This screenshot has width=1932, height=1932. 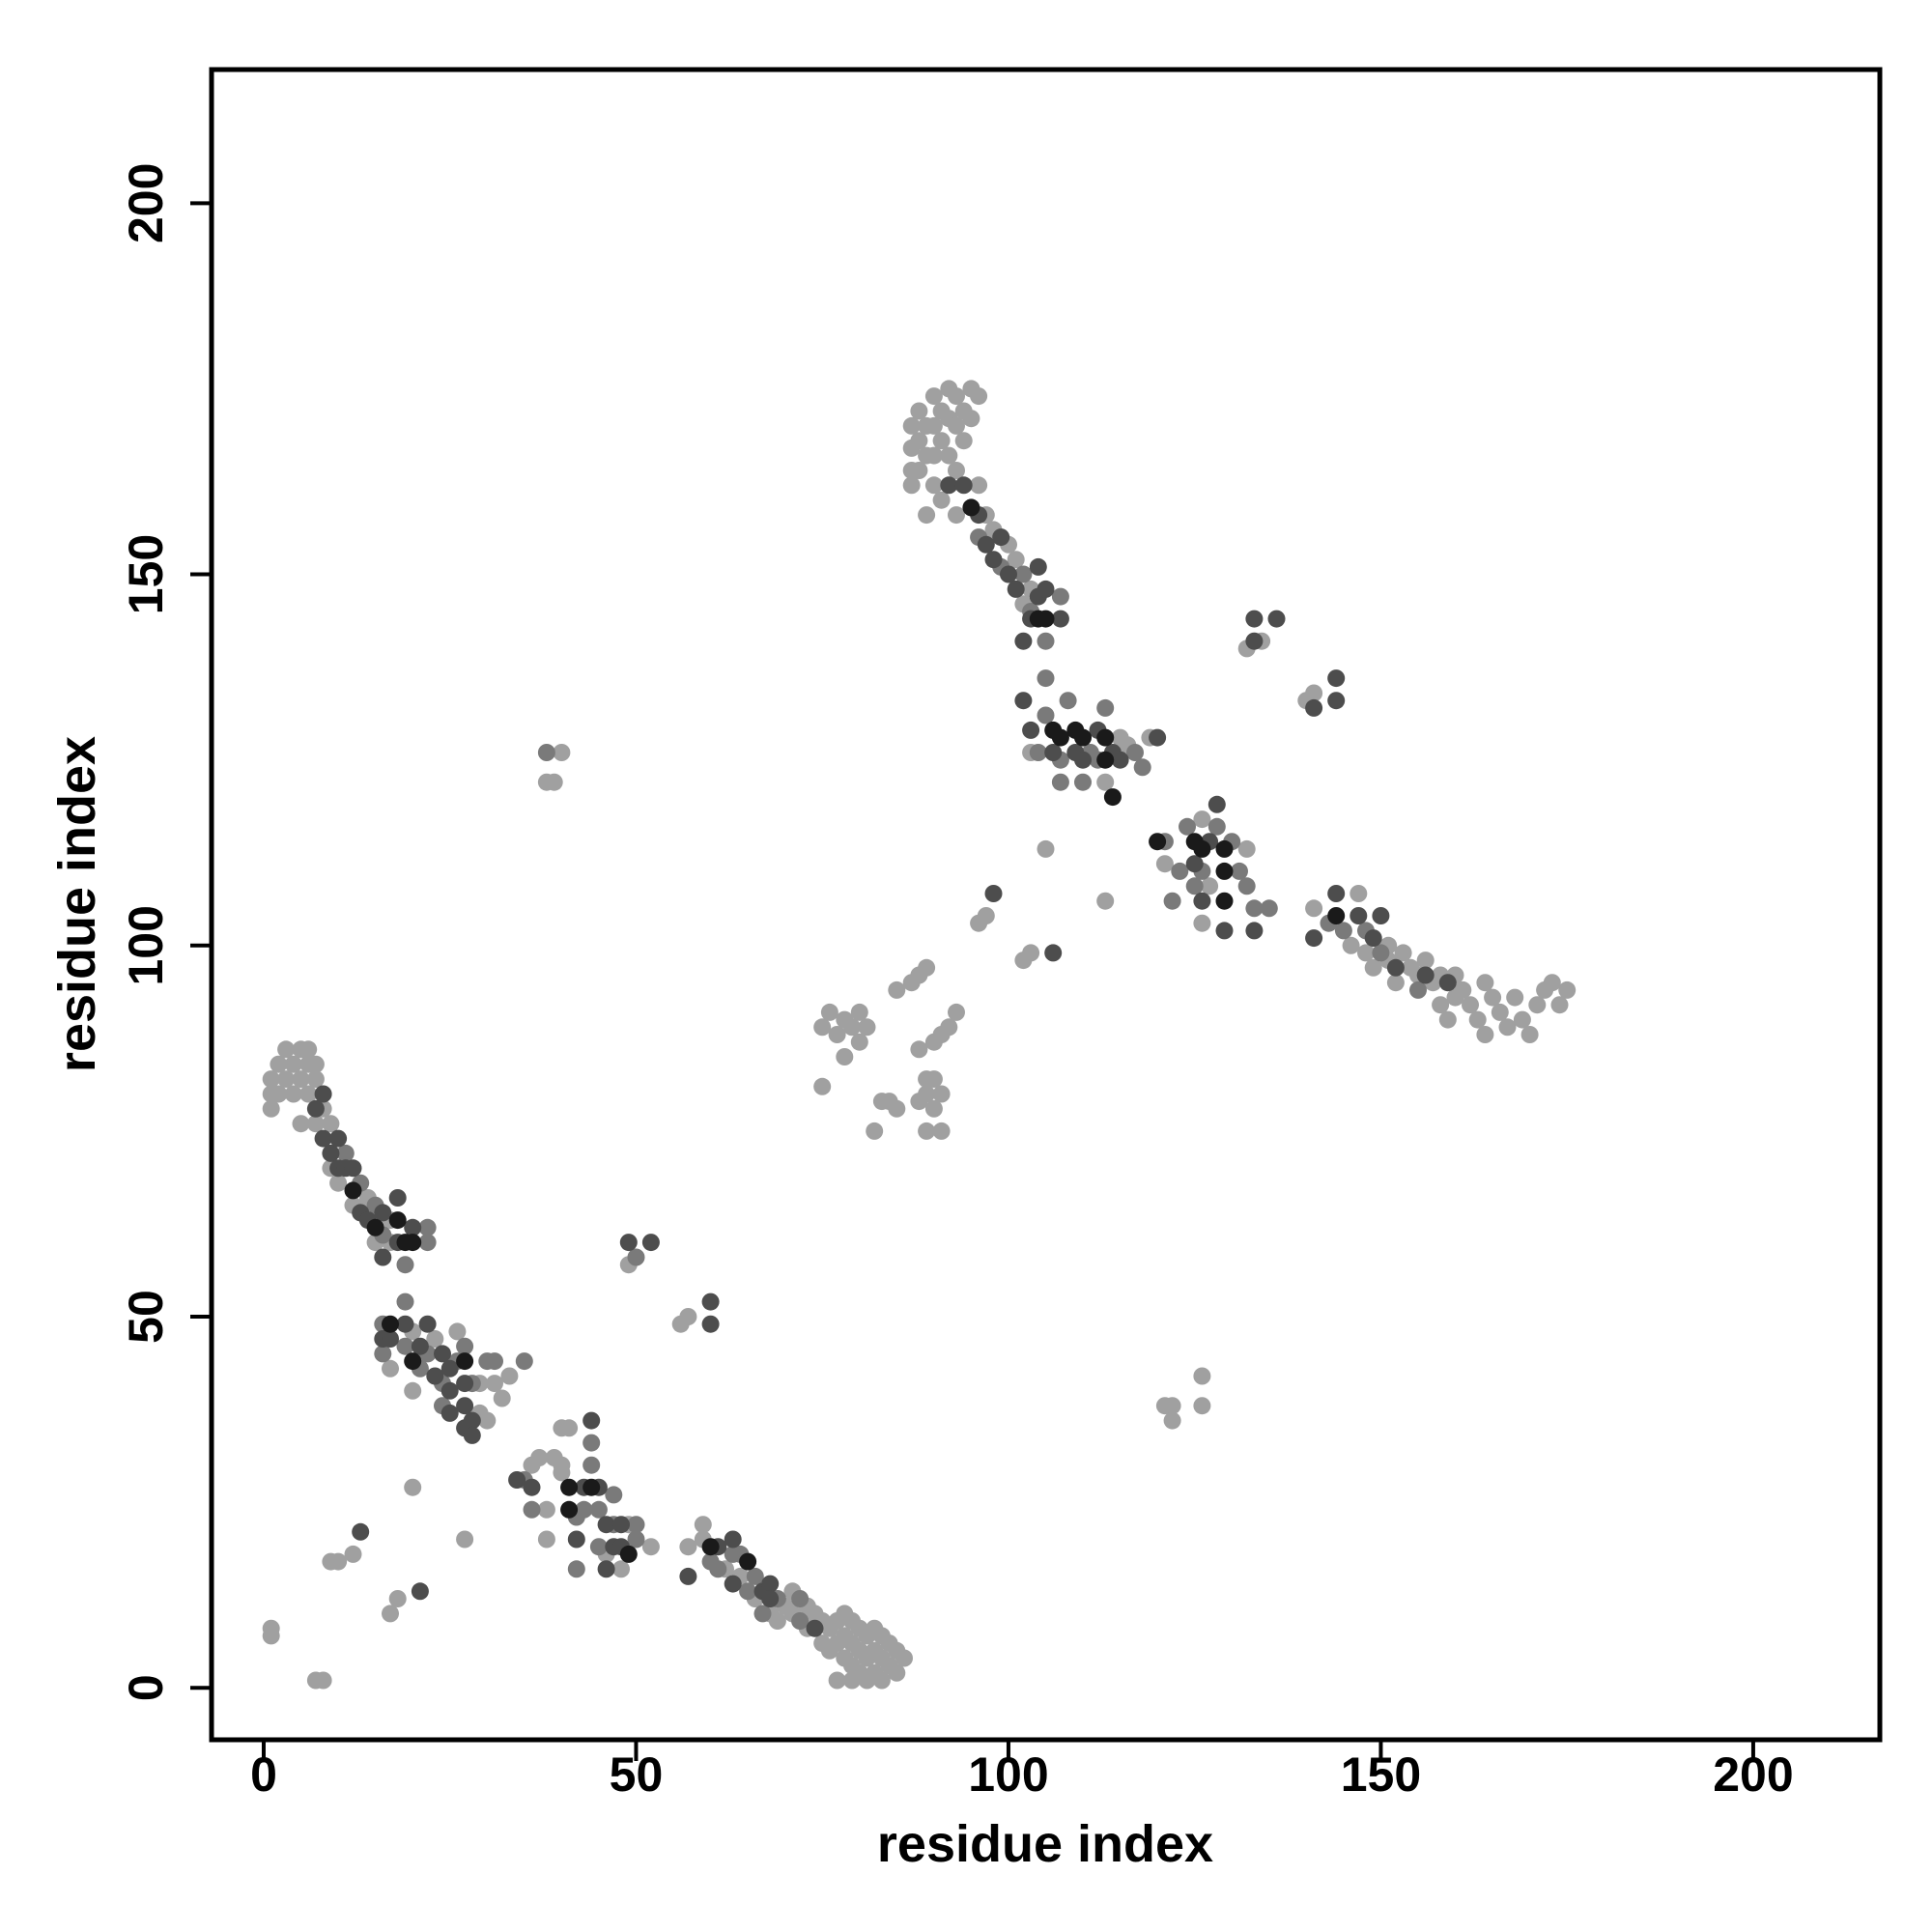 I want to click on x-tick-label: 50, so click(x=637, y=1774).